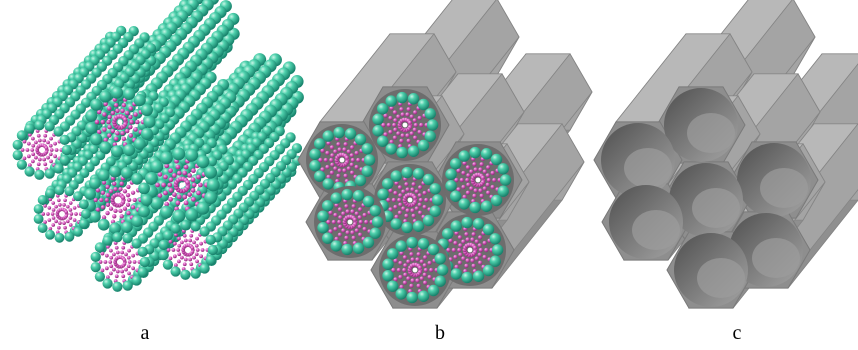  What do you see at coordinates (776, 258) in the screenshot?
I see `pore-inner-wall` at bounding box center [776, 258].